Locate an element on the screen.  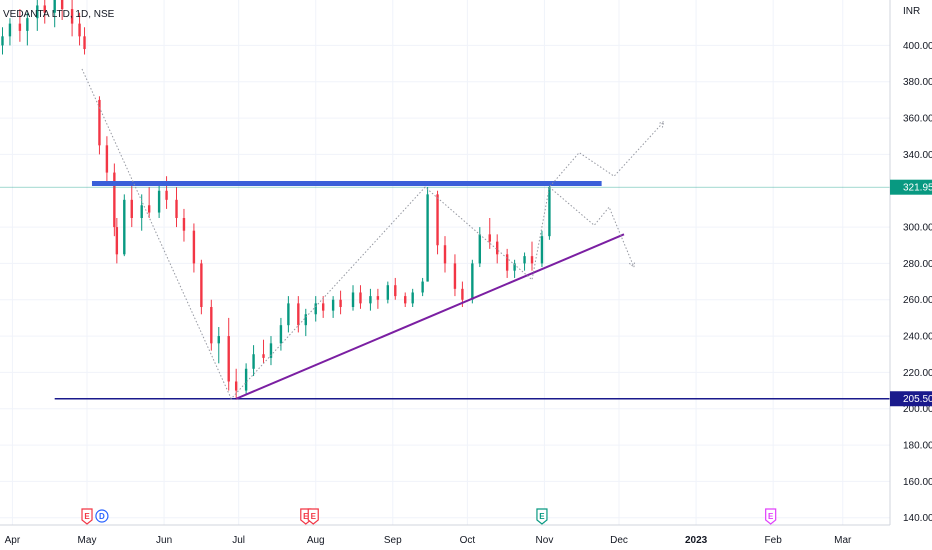
y-tick-label: 180.00 is located at coordinates (917, 446).